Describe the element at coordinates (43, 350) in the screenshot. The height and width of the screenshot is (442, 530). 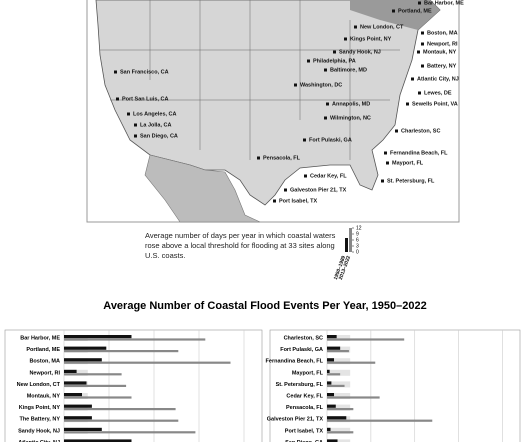
I see `y-tick-label: Portland, ME` at that location.